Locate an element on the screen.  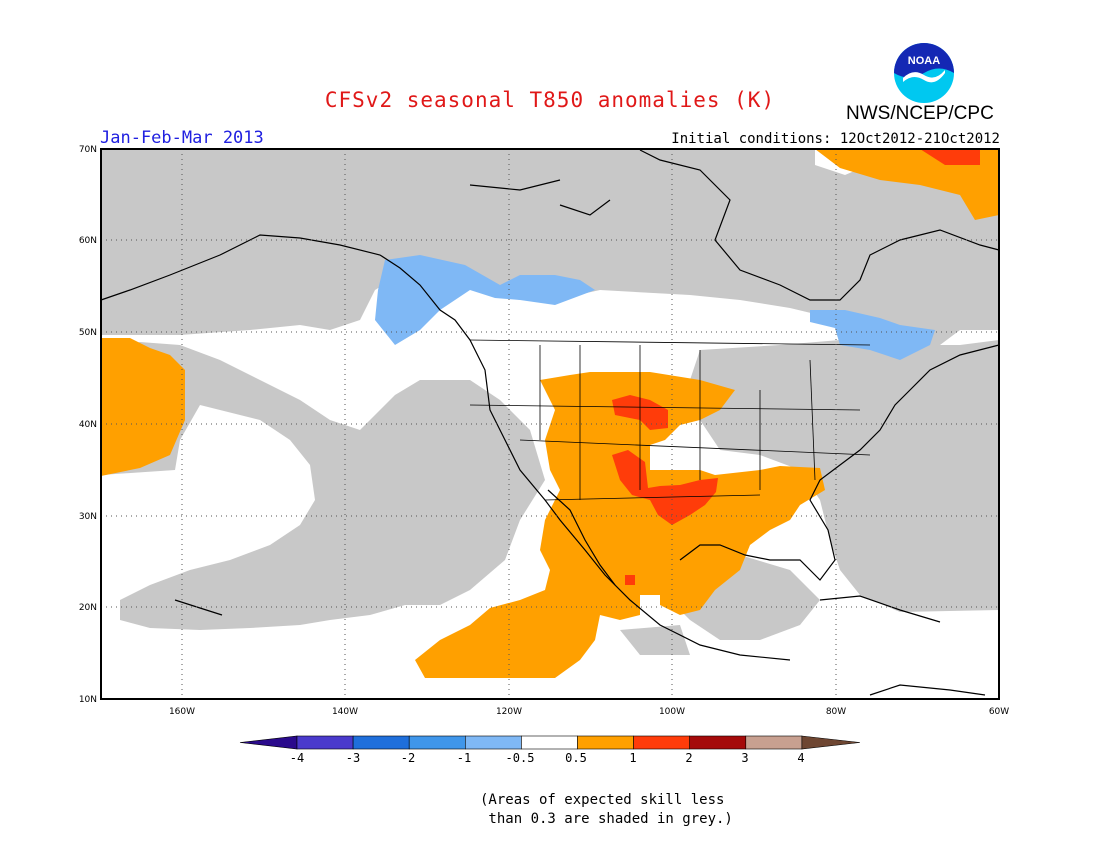
colorbar-label: -4 is located at coordinates (297, 758).